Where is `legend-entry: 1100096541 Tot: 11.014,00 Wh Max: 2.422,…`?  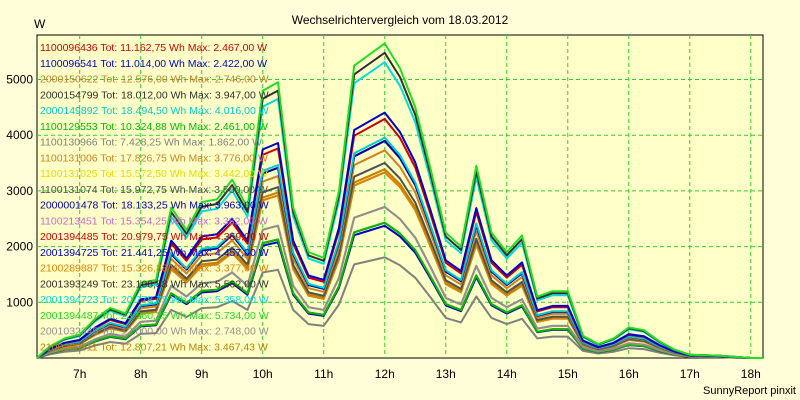 legend-entry: 1100096541 Tot: 11.014,00 Wh Max: 2.422,… is located at coordinates (153, 64).